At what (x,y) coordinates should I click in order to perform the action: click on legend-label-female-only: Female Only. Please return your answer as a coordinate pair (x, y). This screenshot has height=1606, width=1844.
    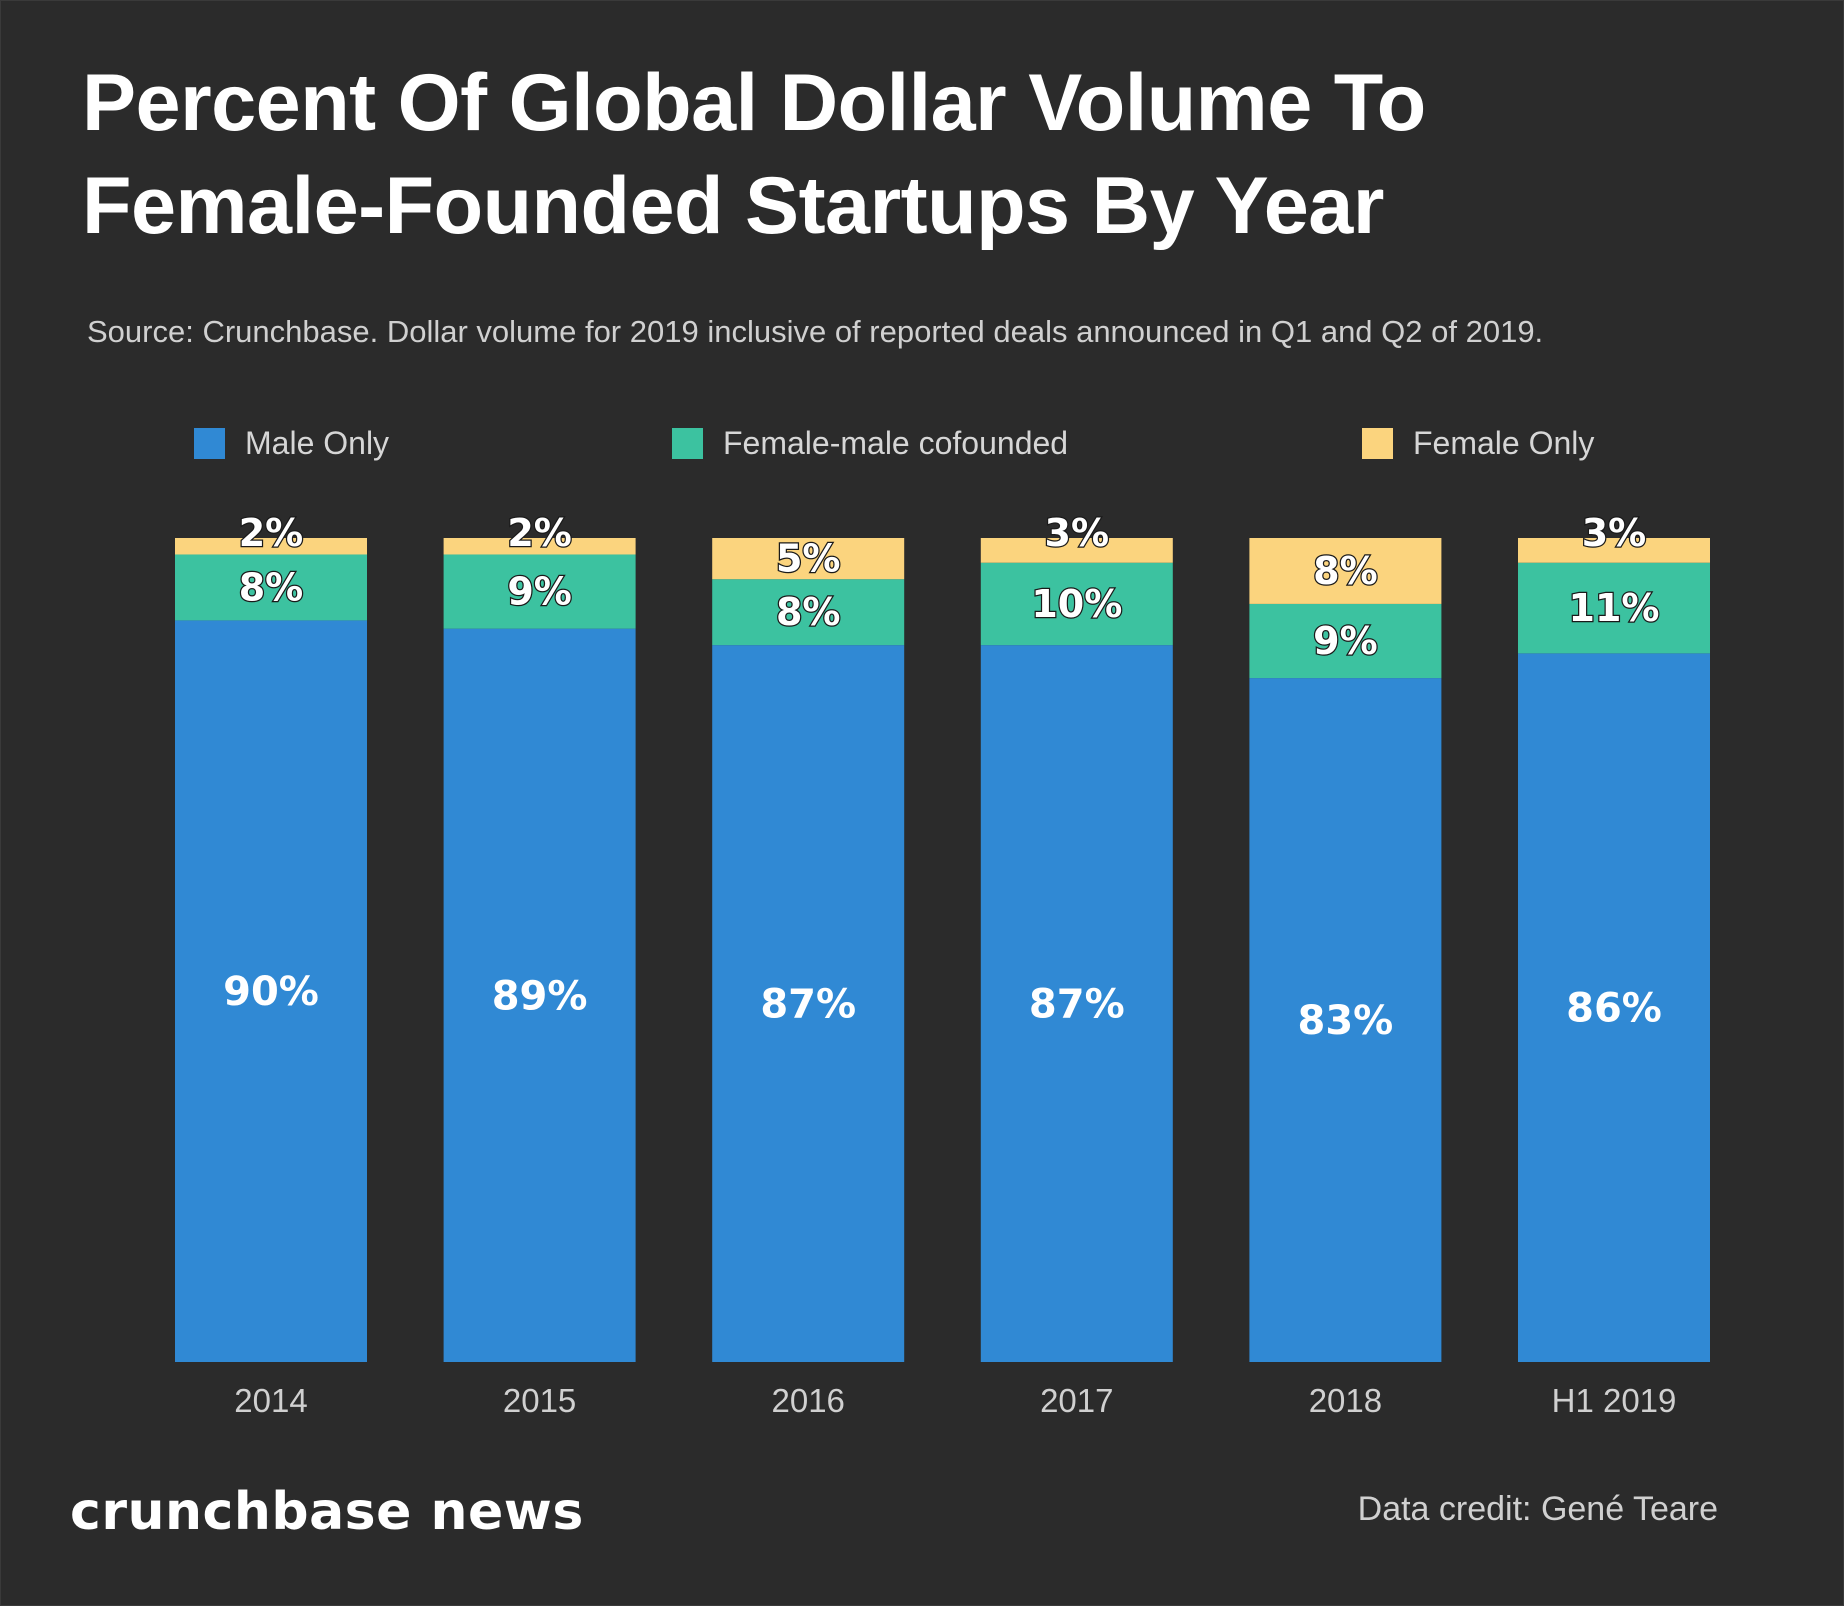
    Looking at the image, I should click on (1504, 442).